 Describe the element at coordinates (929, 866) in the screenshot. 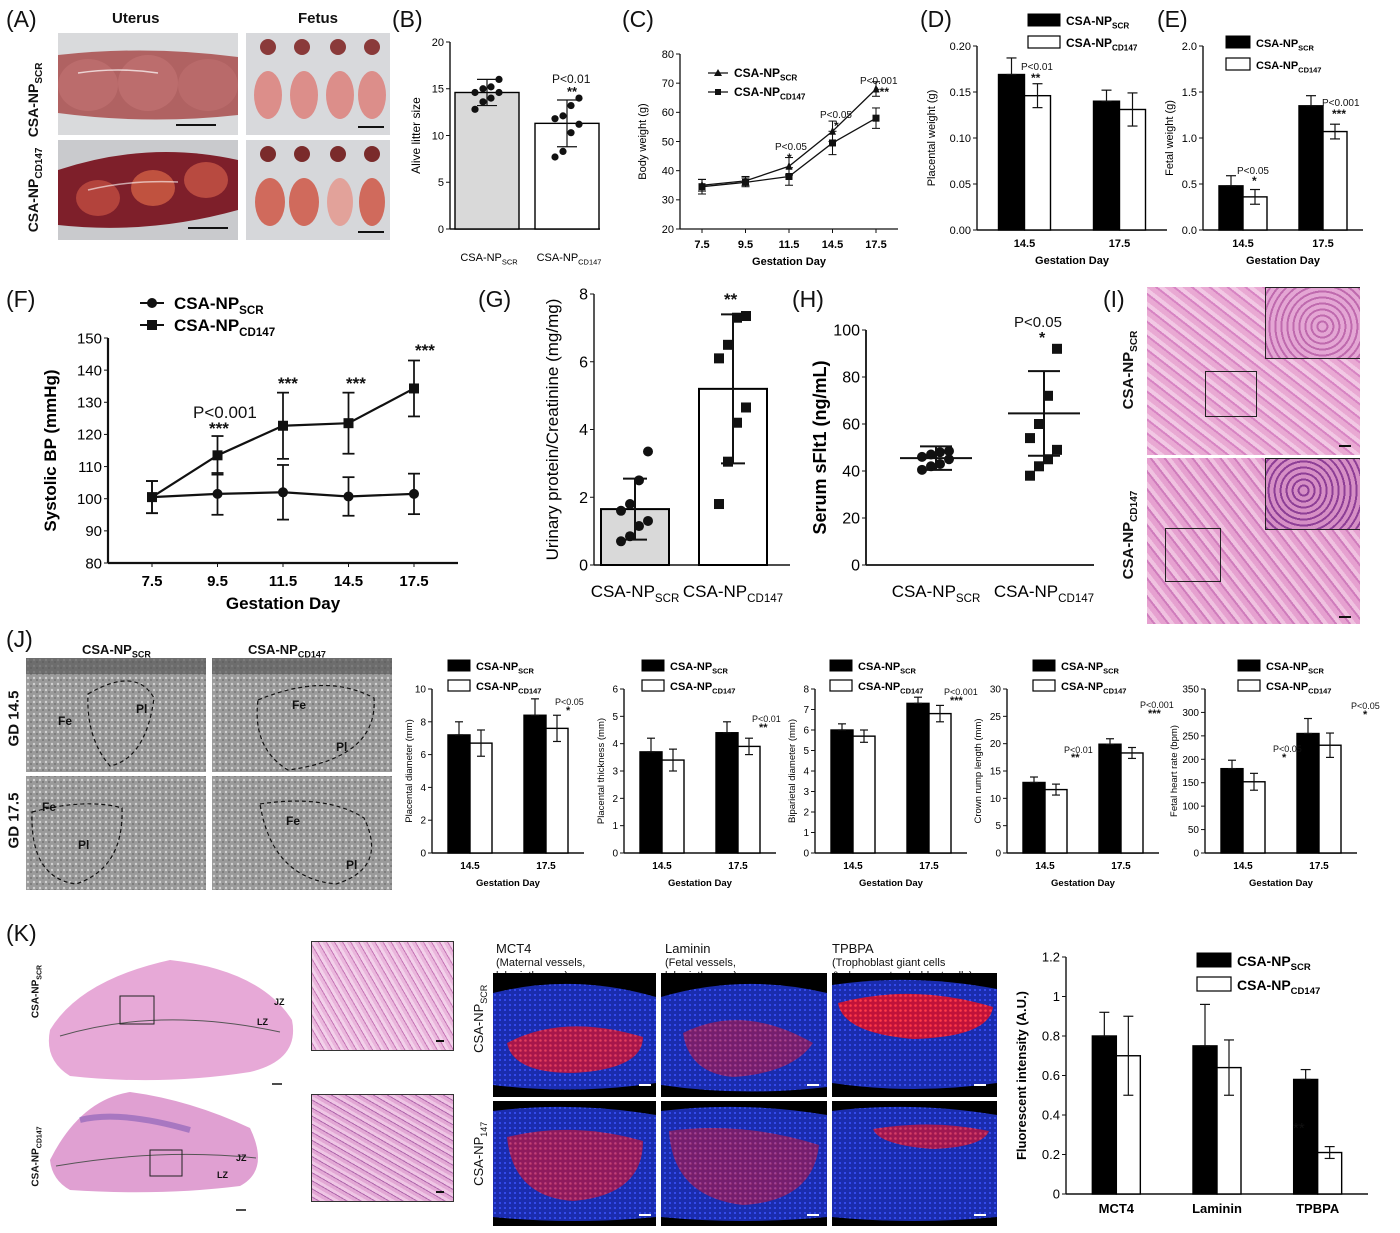

I see `x-tick-label-J3-1: 17.5` at that location.